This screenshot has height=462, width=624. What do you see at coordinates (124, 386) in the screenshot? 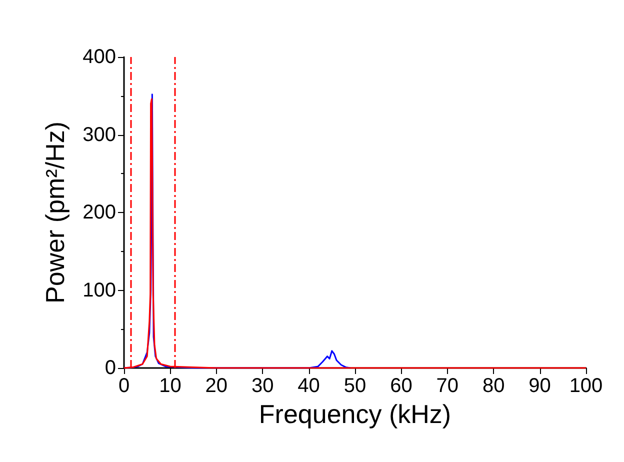
I see `x-tick-label: 0` at bounding box center [124, 386].